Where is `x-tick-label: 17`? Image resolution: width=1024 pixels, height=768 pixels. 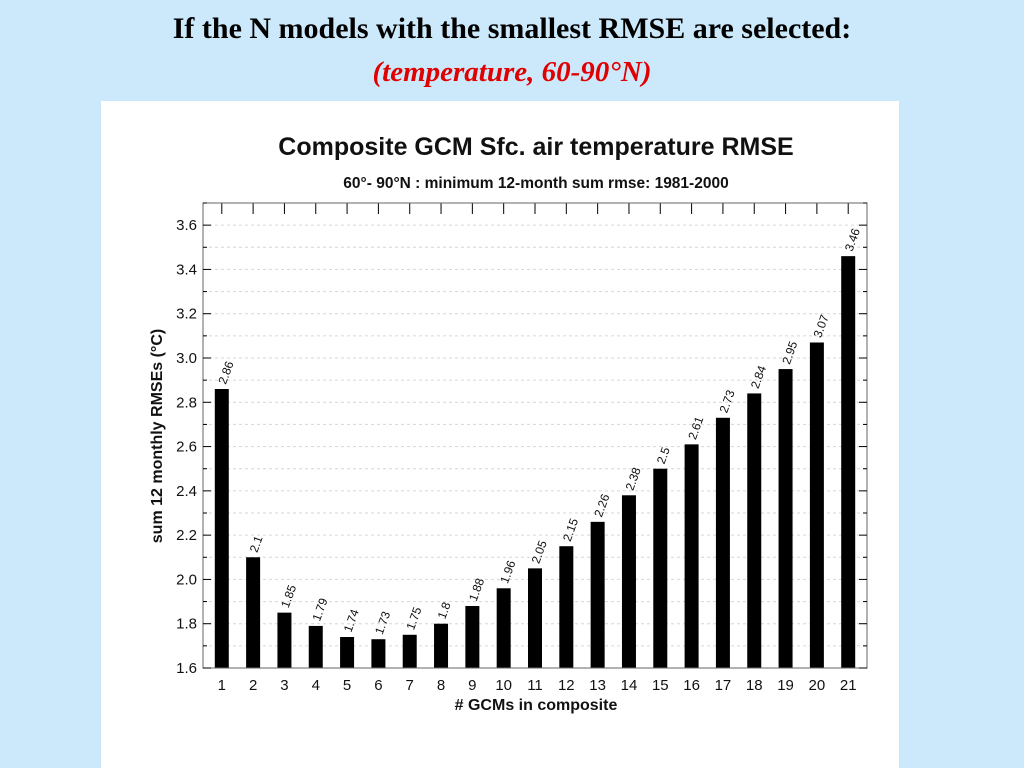
x-tick-label: 17 is located at coordinates (723, 685).